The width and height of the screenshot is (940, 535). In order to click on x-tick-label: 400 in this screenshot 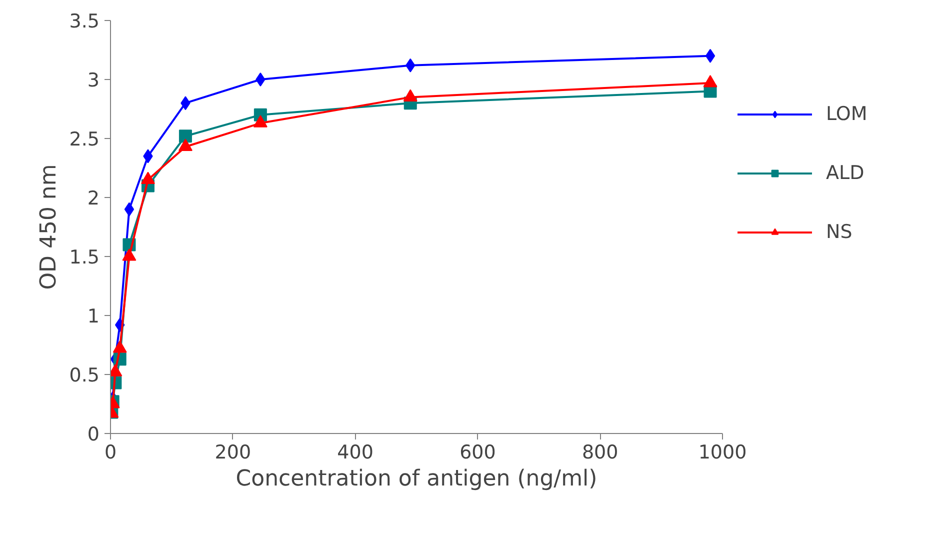, I will do `click(355, 453)`.